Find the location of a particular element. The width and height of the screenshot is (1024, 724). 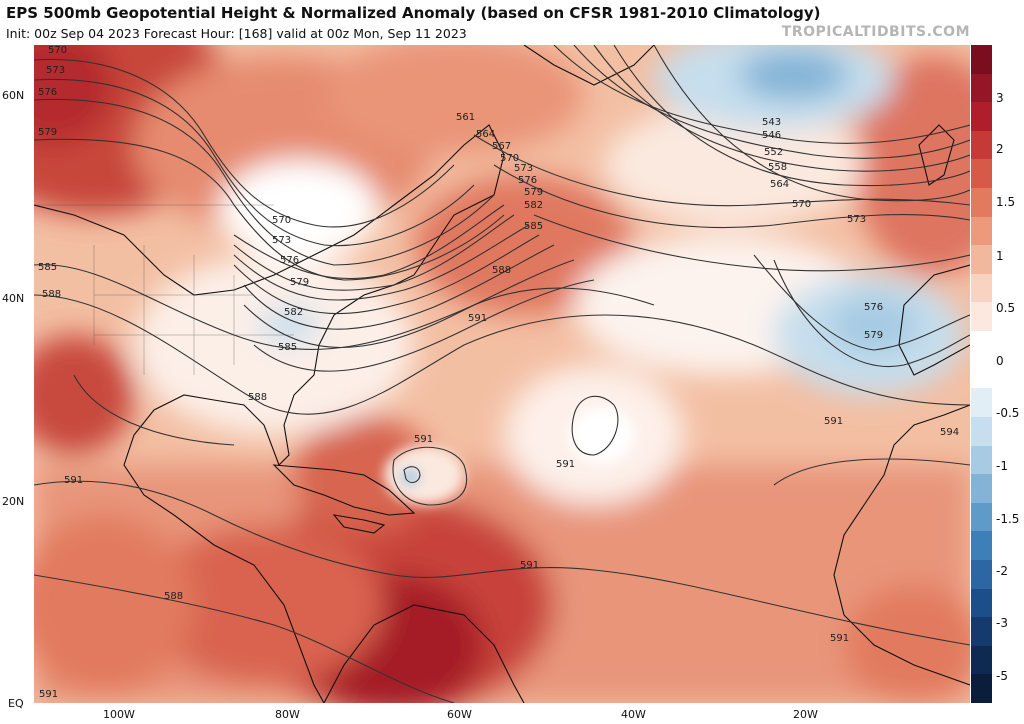

lon-label-80w: 80W is located at coordinates (287, 714).